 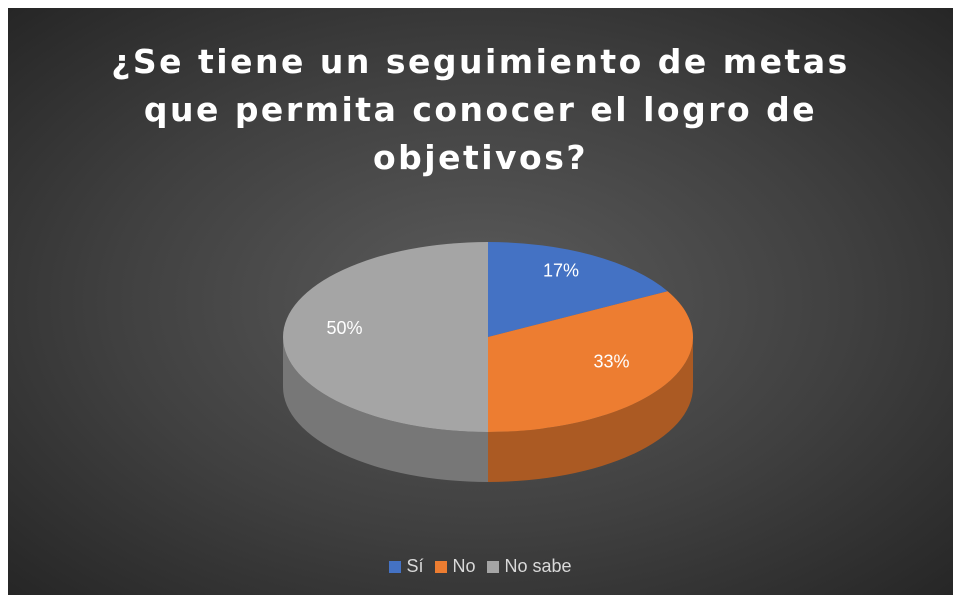 What do you see at coordinates (480, 566) in the screenshot?
I see `legend: Sí No No sabe` at bounding box center [480, 566].